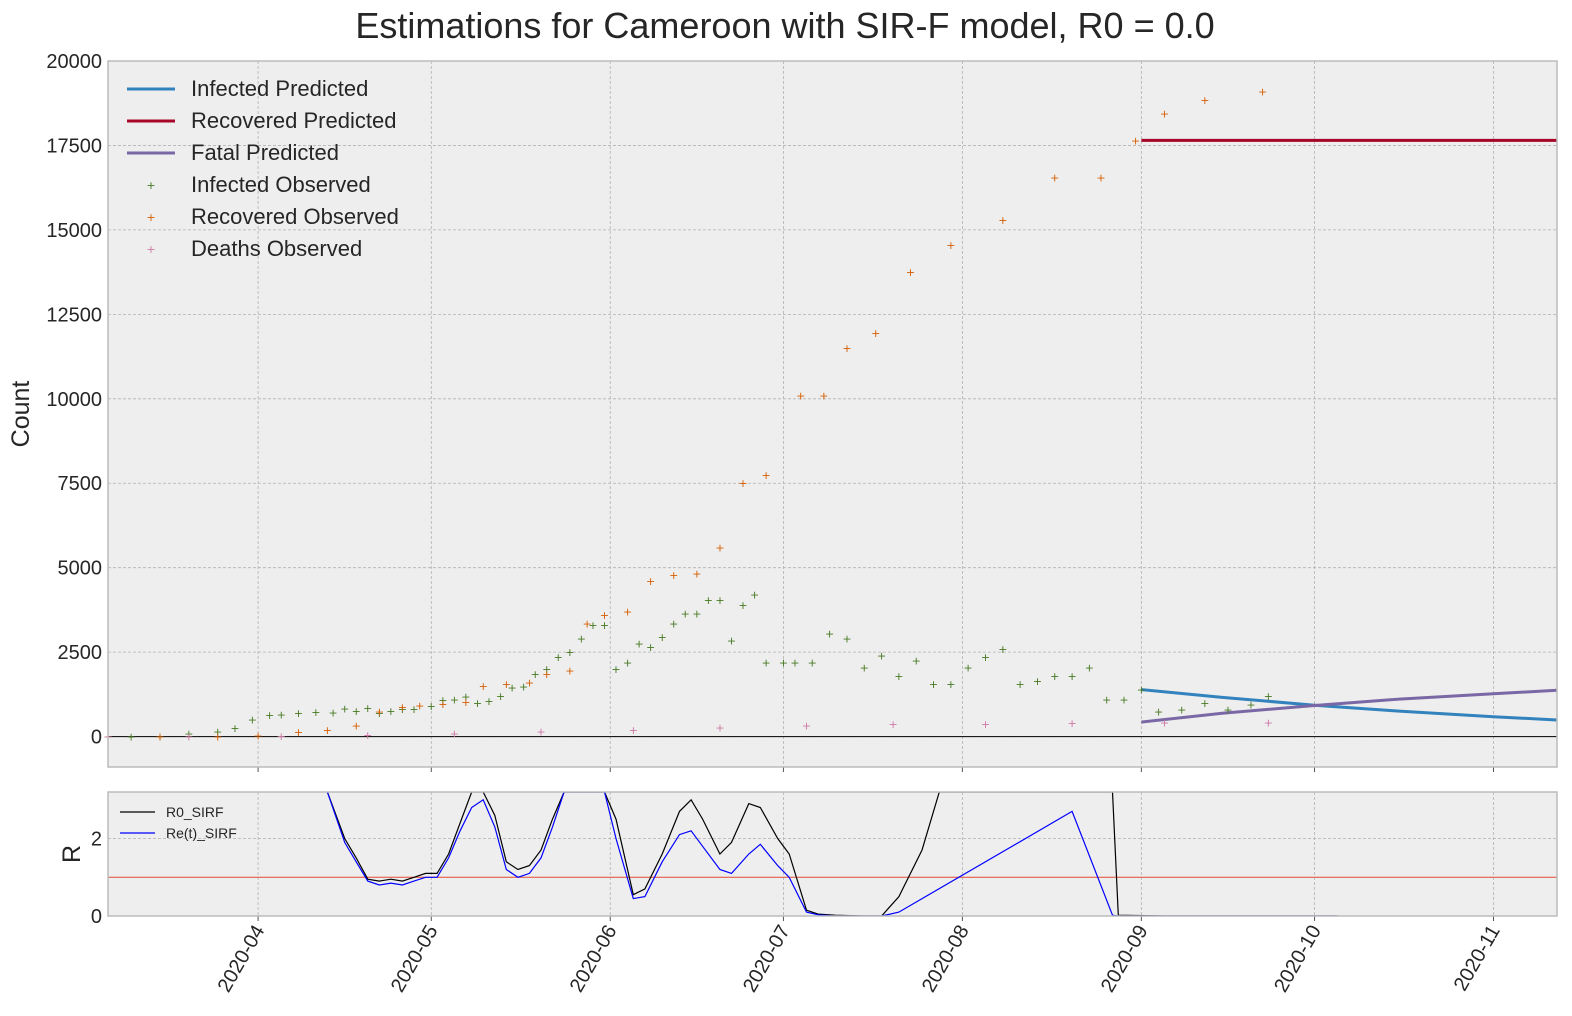 The image size is (1572, 1016). What do you see at coordinates (74, 146) in the screenshot?
I see `y-tick-label: 17500` at bounding box center [74, 146].